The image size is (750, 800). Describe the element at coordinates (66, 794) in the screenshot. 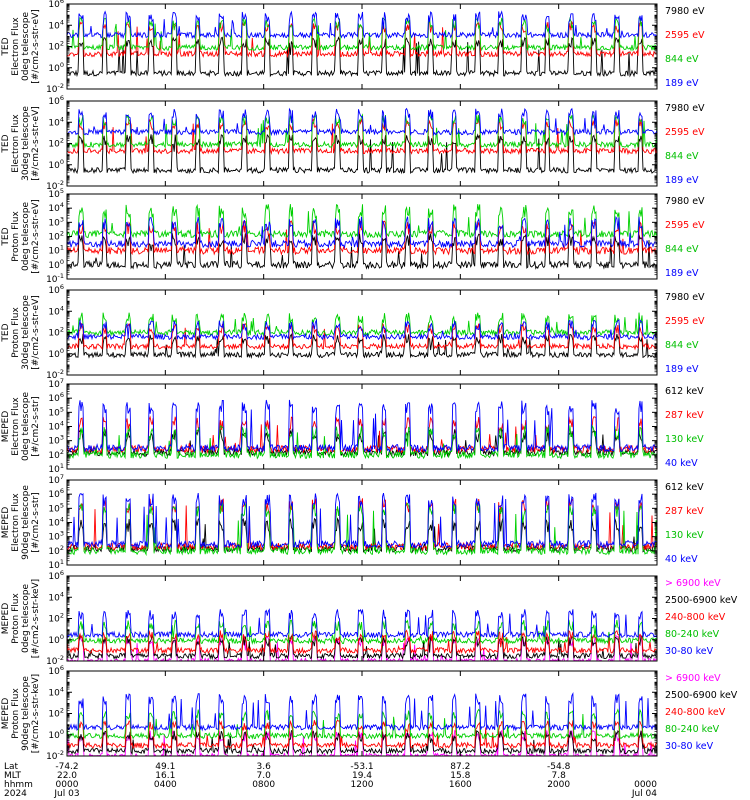

I see `x-tick-label: Jul 03` at that location.